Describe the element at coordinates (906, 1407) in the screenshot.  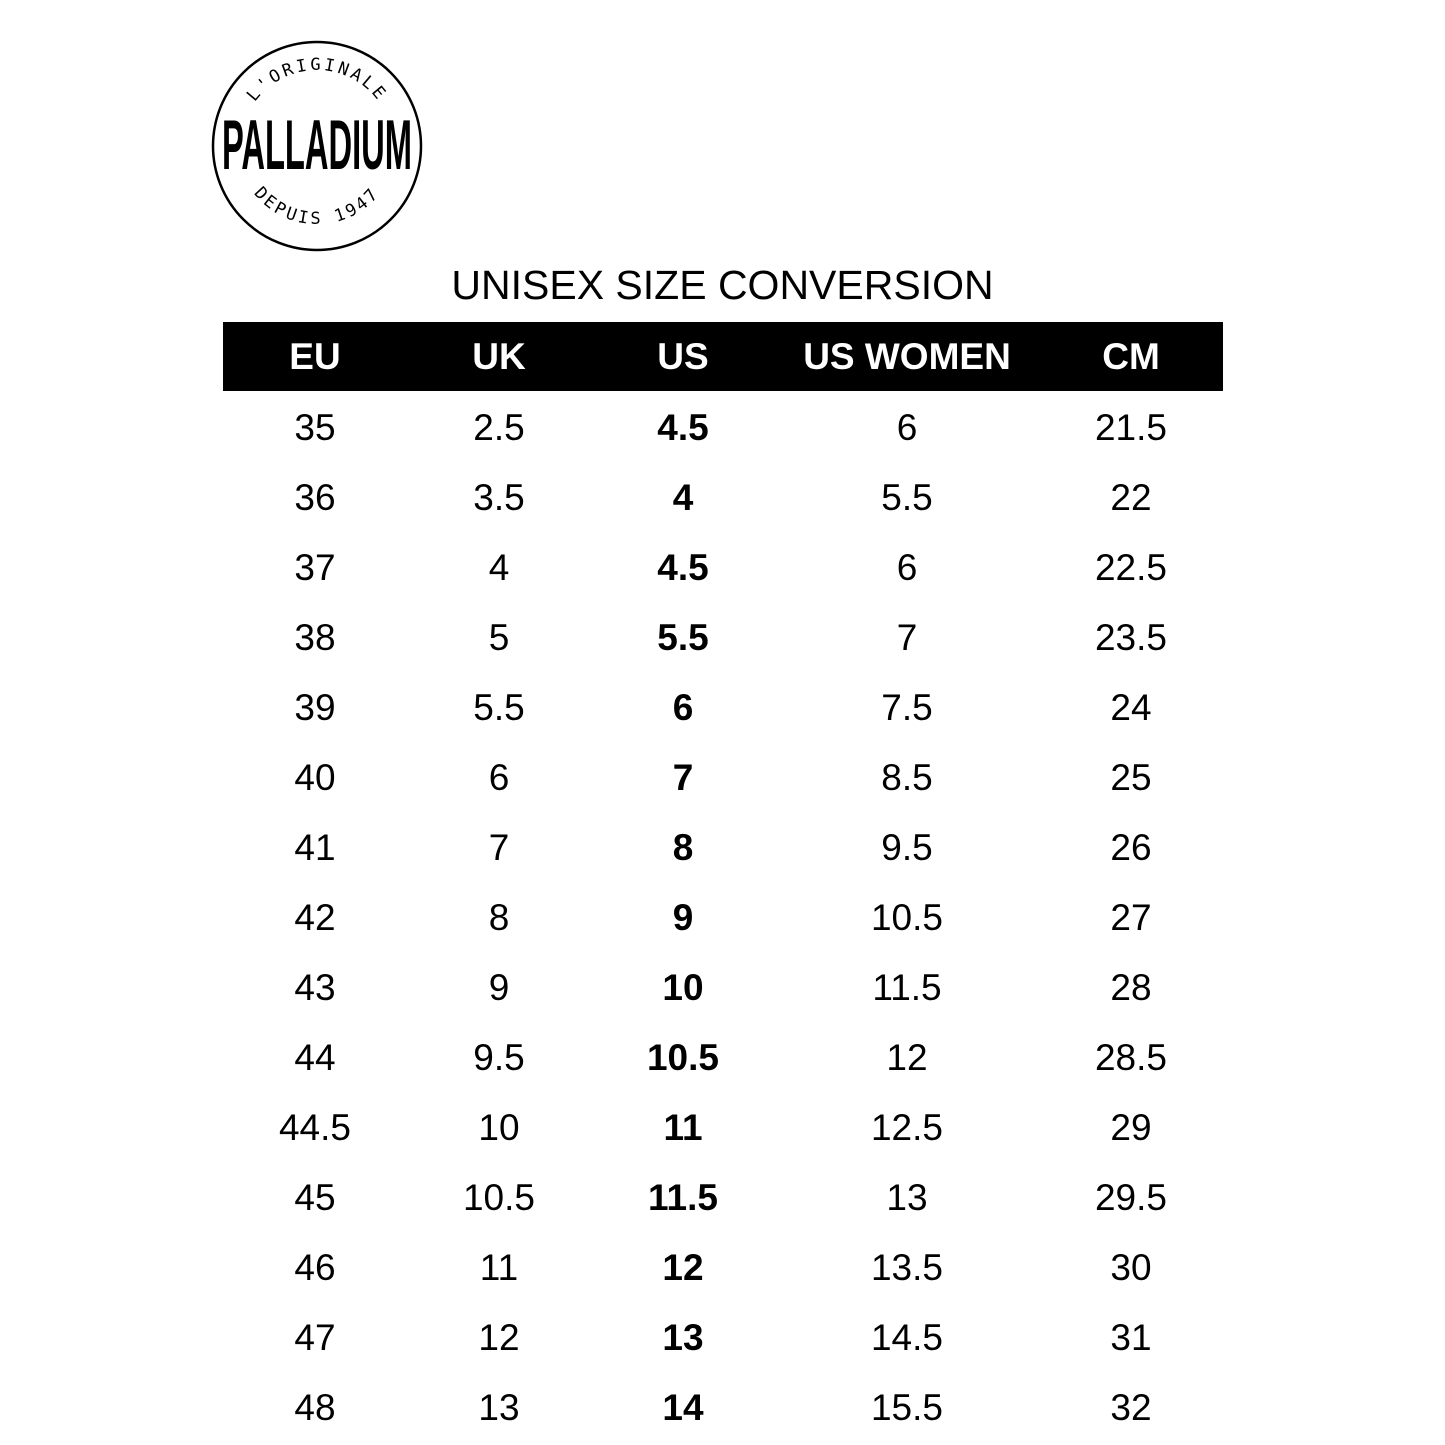
I see `cell-us-women: 15.5` at that location.